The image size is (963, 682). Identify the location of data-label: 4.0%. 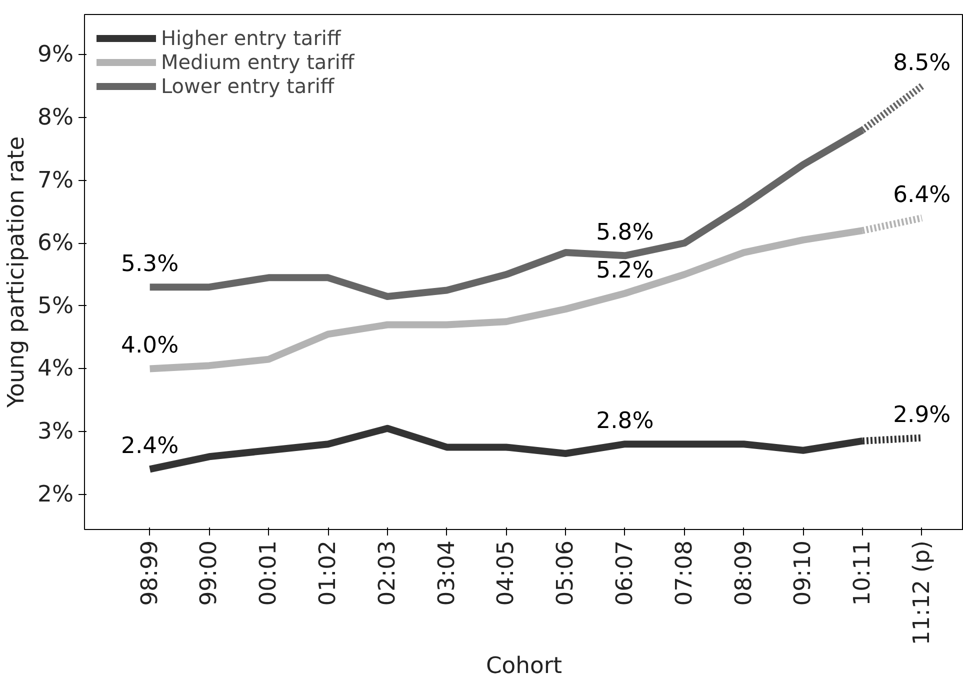
(150, 345).